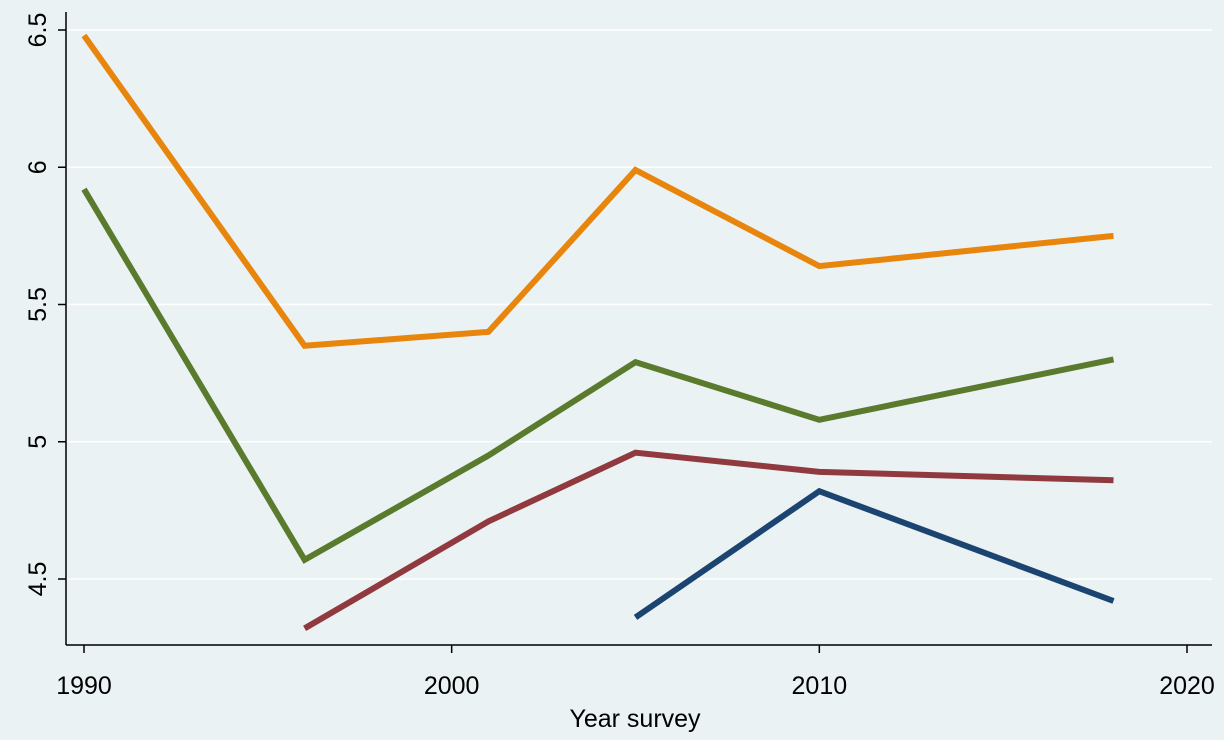 Image resolution: width=1224 pixels, height=740 pixels. What do you see at coordinates (1187, 686) in the screenshot?
I see `x-tick-label-3: 2020` at bounding box center [1187, 686].